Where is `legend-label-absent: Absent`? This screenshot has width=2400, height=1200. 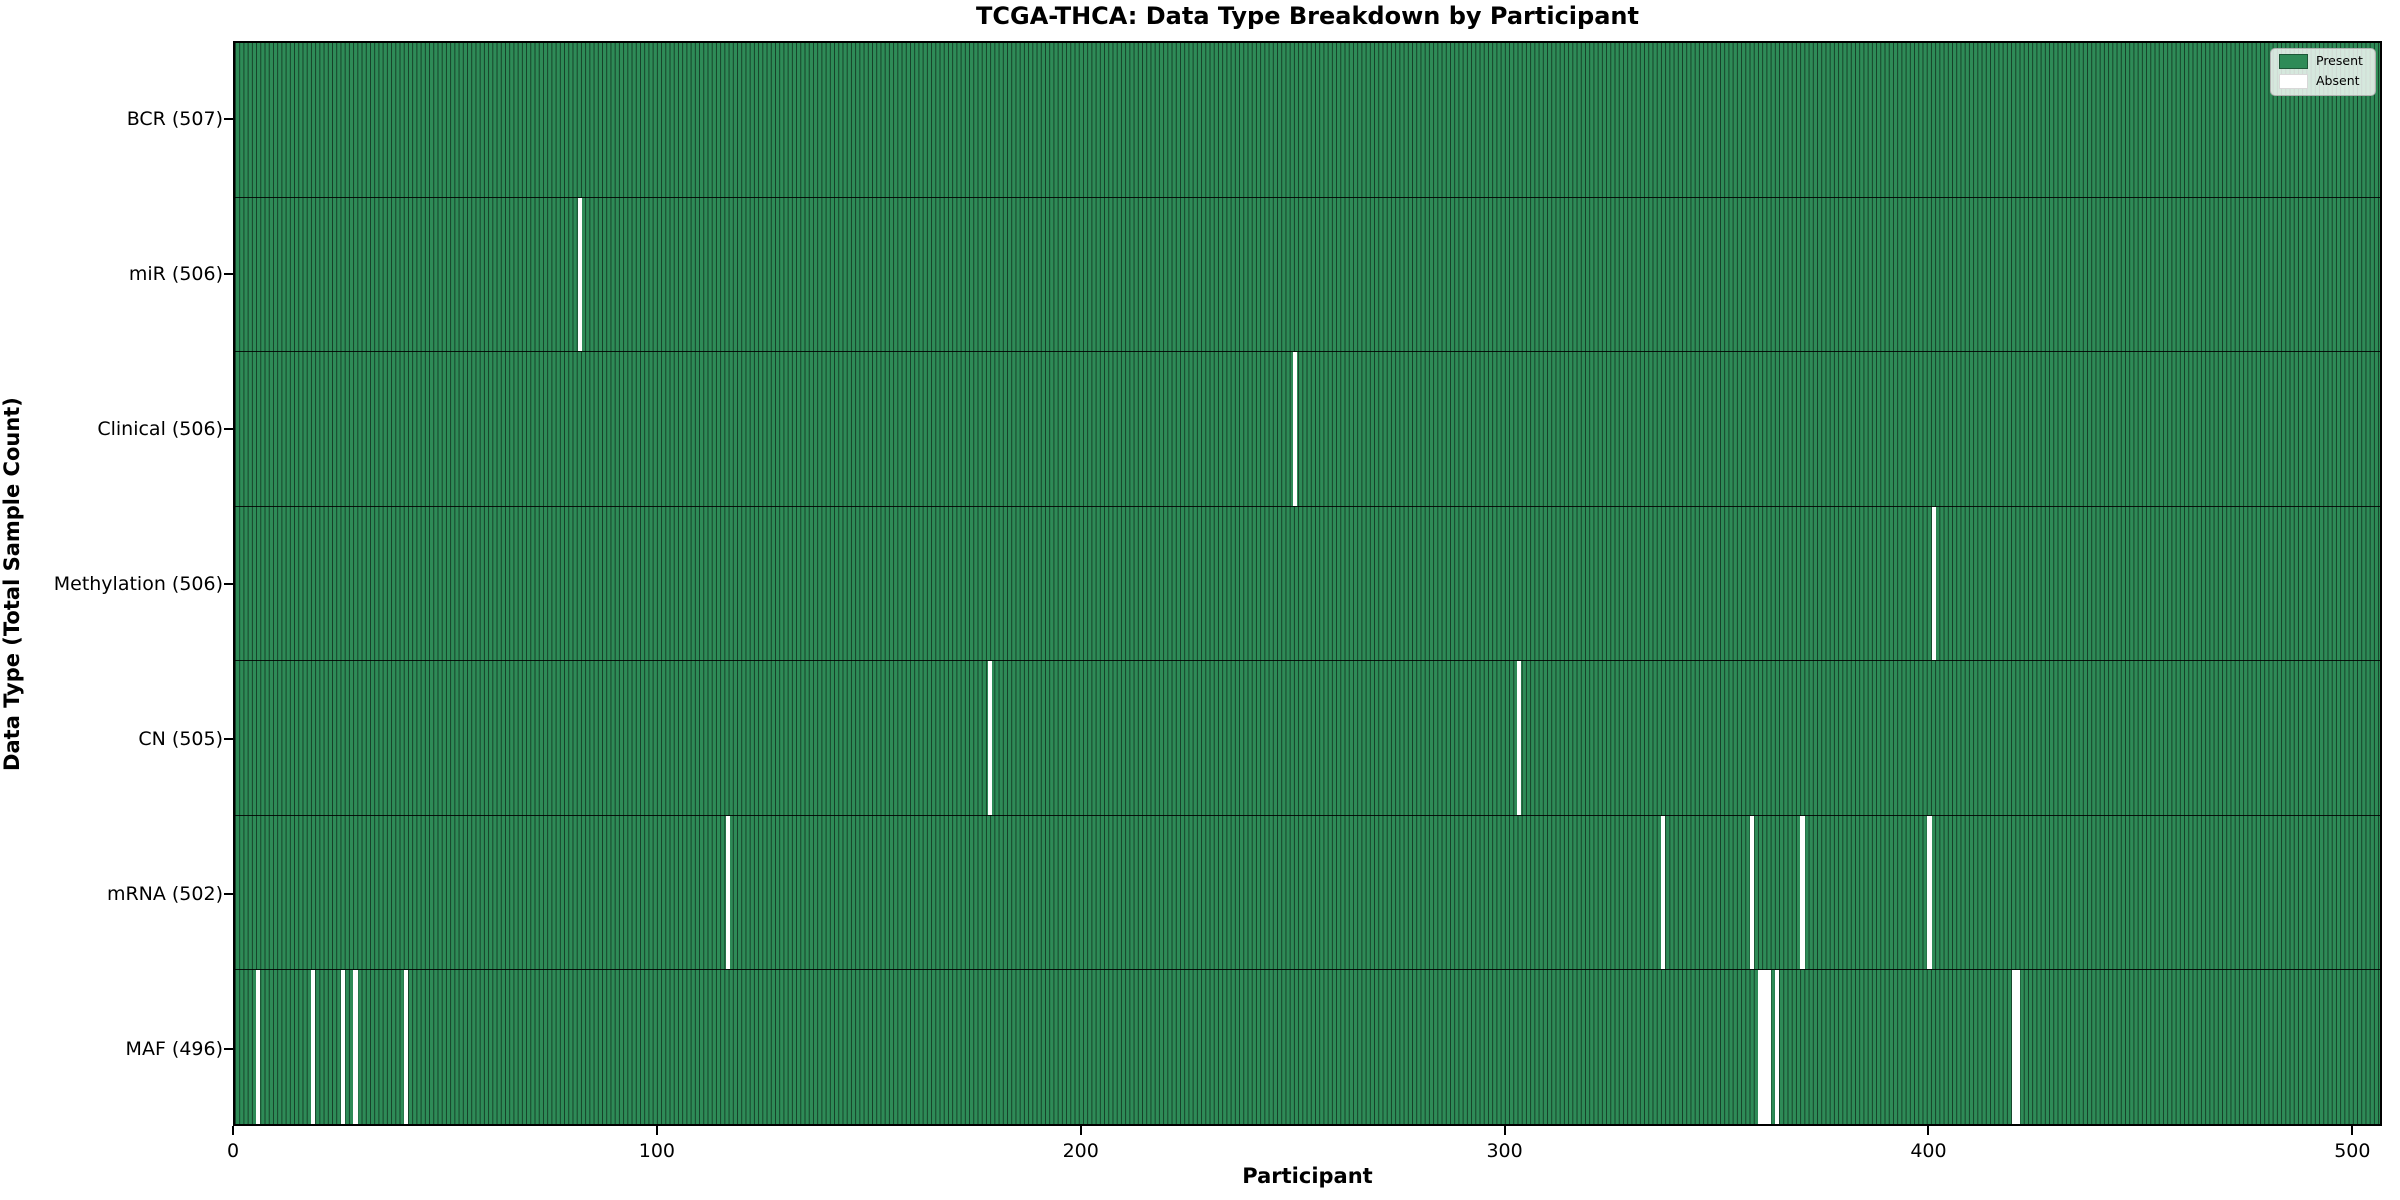 legend-label-absent: Absent is located at coordinates (2338, 81).